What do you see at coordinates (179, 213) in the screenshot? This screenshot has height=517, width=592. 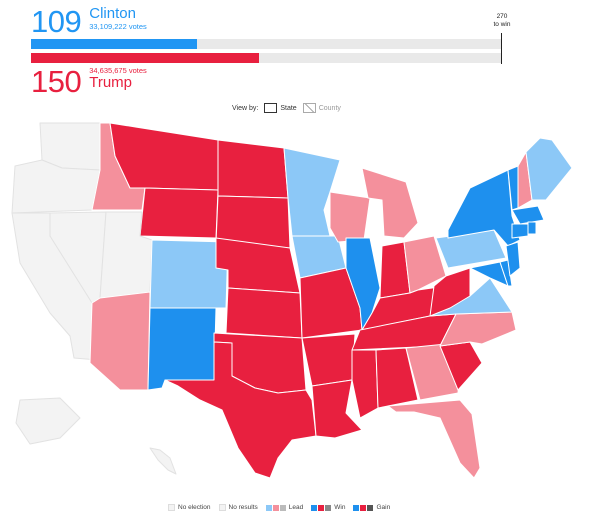 I see `state-wy` at bounding box center [179, 213].